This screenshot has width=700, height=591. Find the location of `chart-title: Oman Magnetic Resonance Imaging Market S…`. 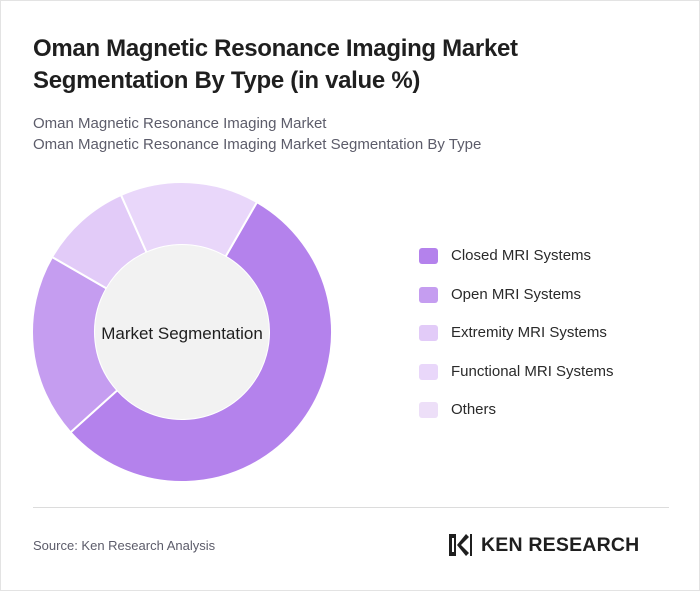

chart-title: Oman Magnetic Resonance Imaging Market S… is located at coordinates (275, 64).